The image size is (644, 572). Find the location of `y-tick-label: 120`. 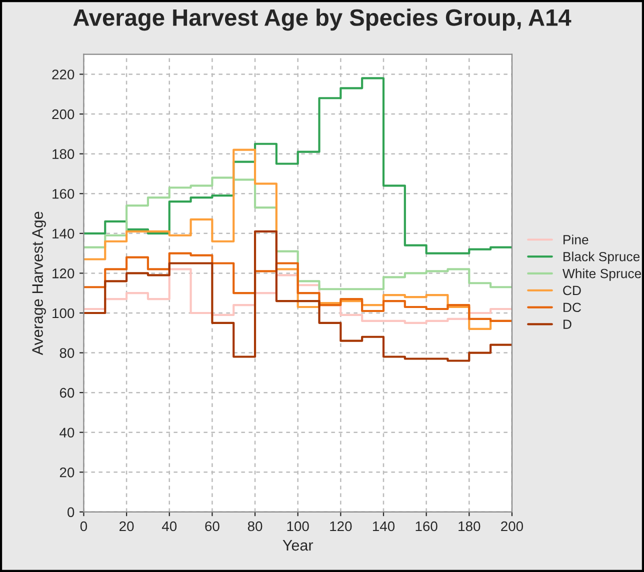

y-tick-label: 120 is located at coordinates (63, 273).